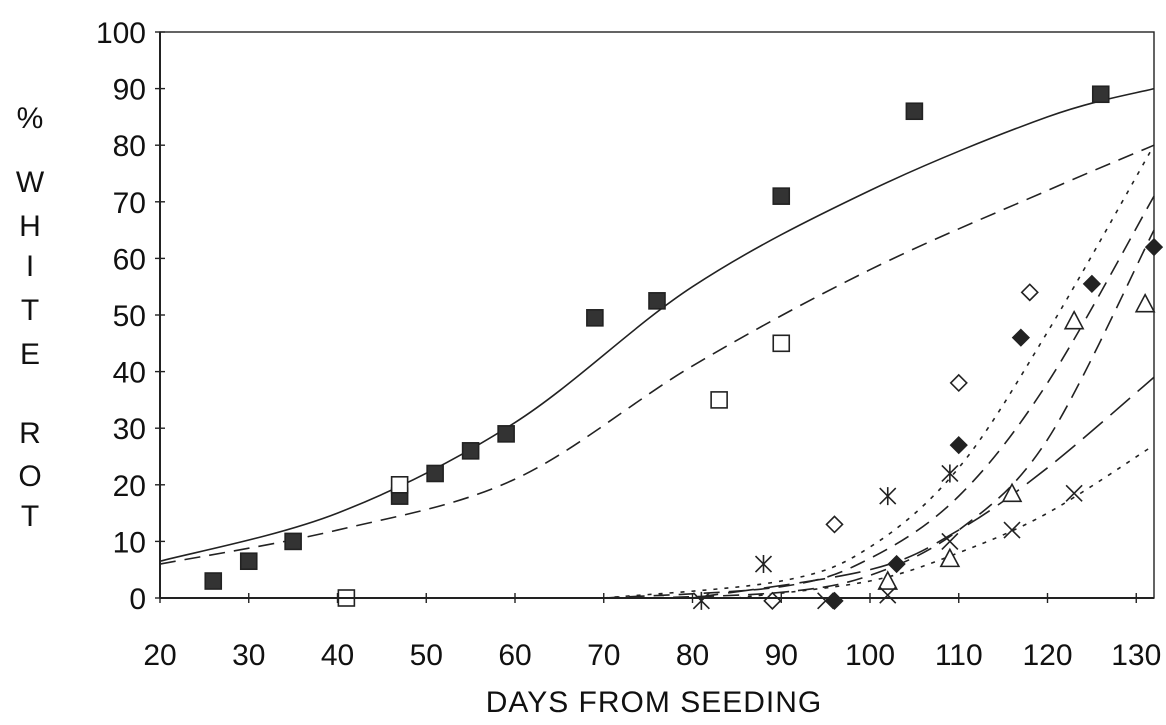 The image size is (1166, 725). Describe the element at coordinates (603, 655) in the screenshot. I see `x-tick-label: 70` at that location.